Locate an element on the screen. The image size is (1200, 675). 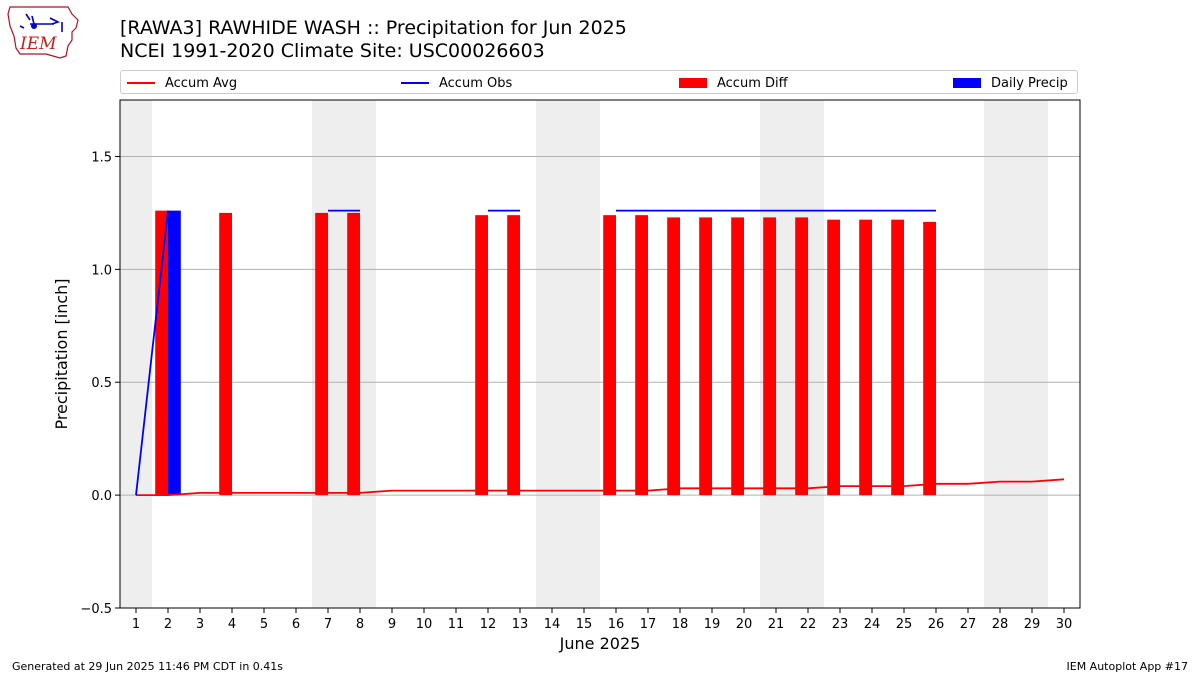
logo-text: IEM is located at coordinates (38, 44).